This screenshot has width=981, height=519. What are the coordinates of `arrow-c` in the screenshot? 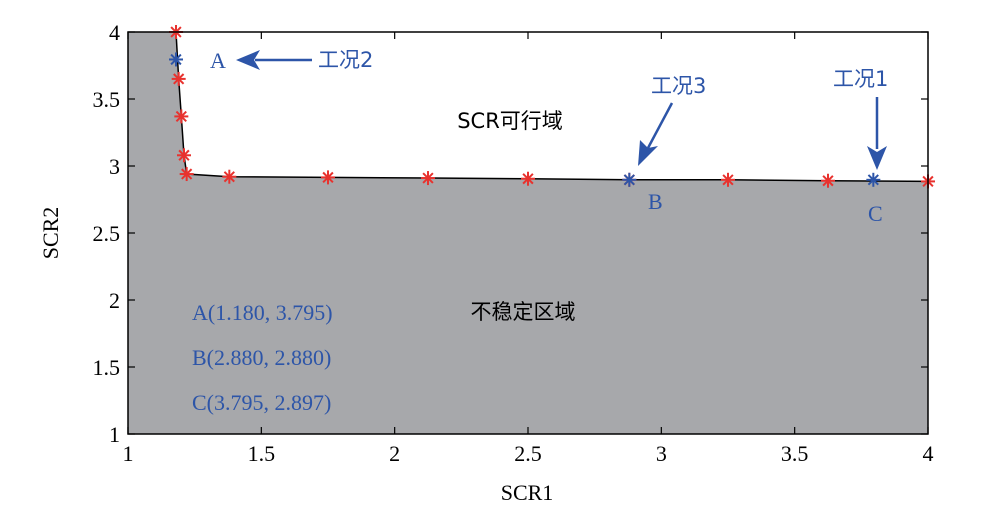 It's located at (877, 133).